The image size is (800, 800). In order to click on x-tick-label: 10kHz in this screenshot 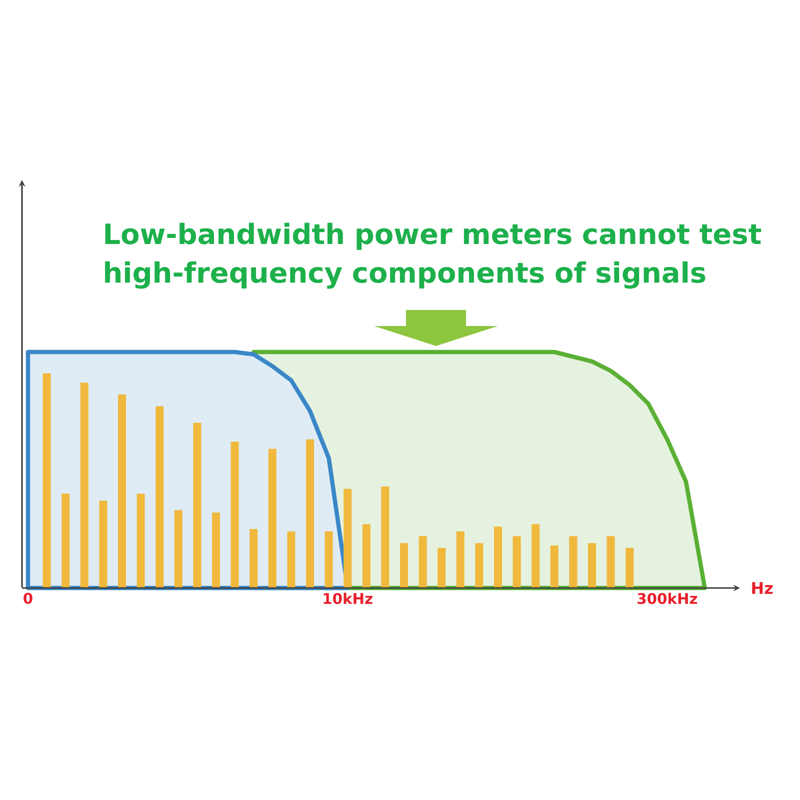, I will do `click(348, 598)`.